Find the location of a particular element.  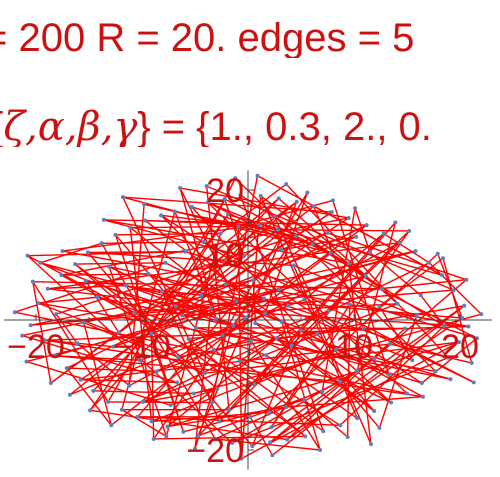

title-line-2-prefix: { is located at coordinates (1, 127).